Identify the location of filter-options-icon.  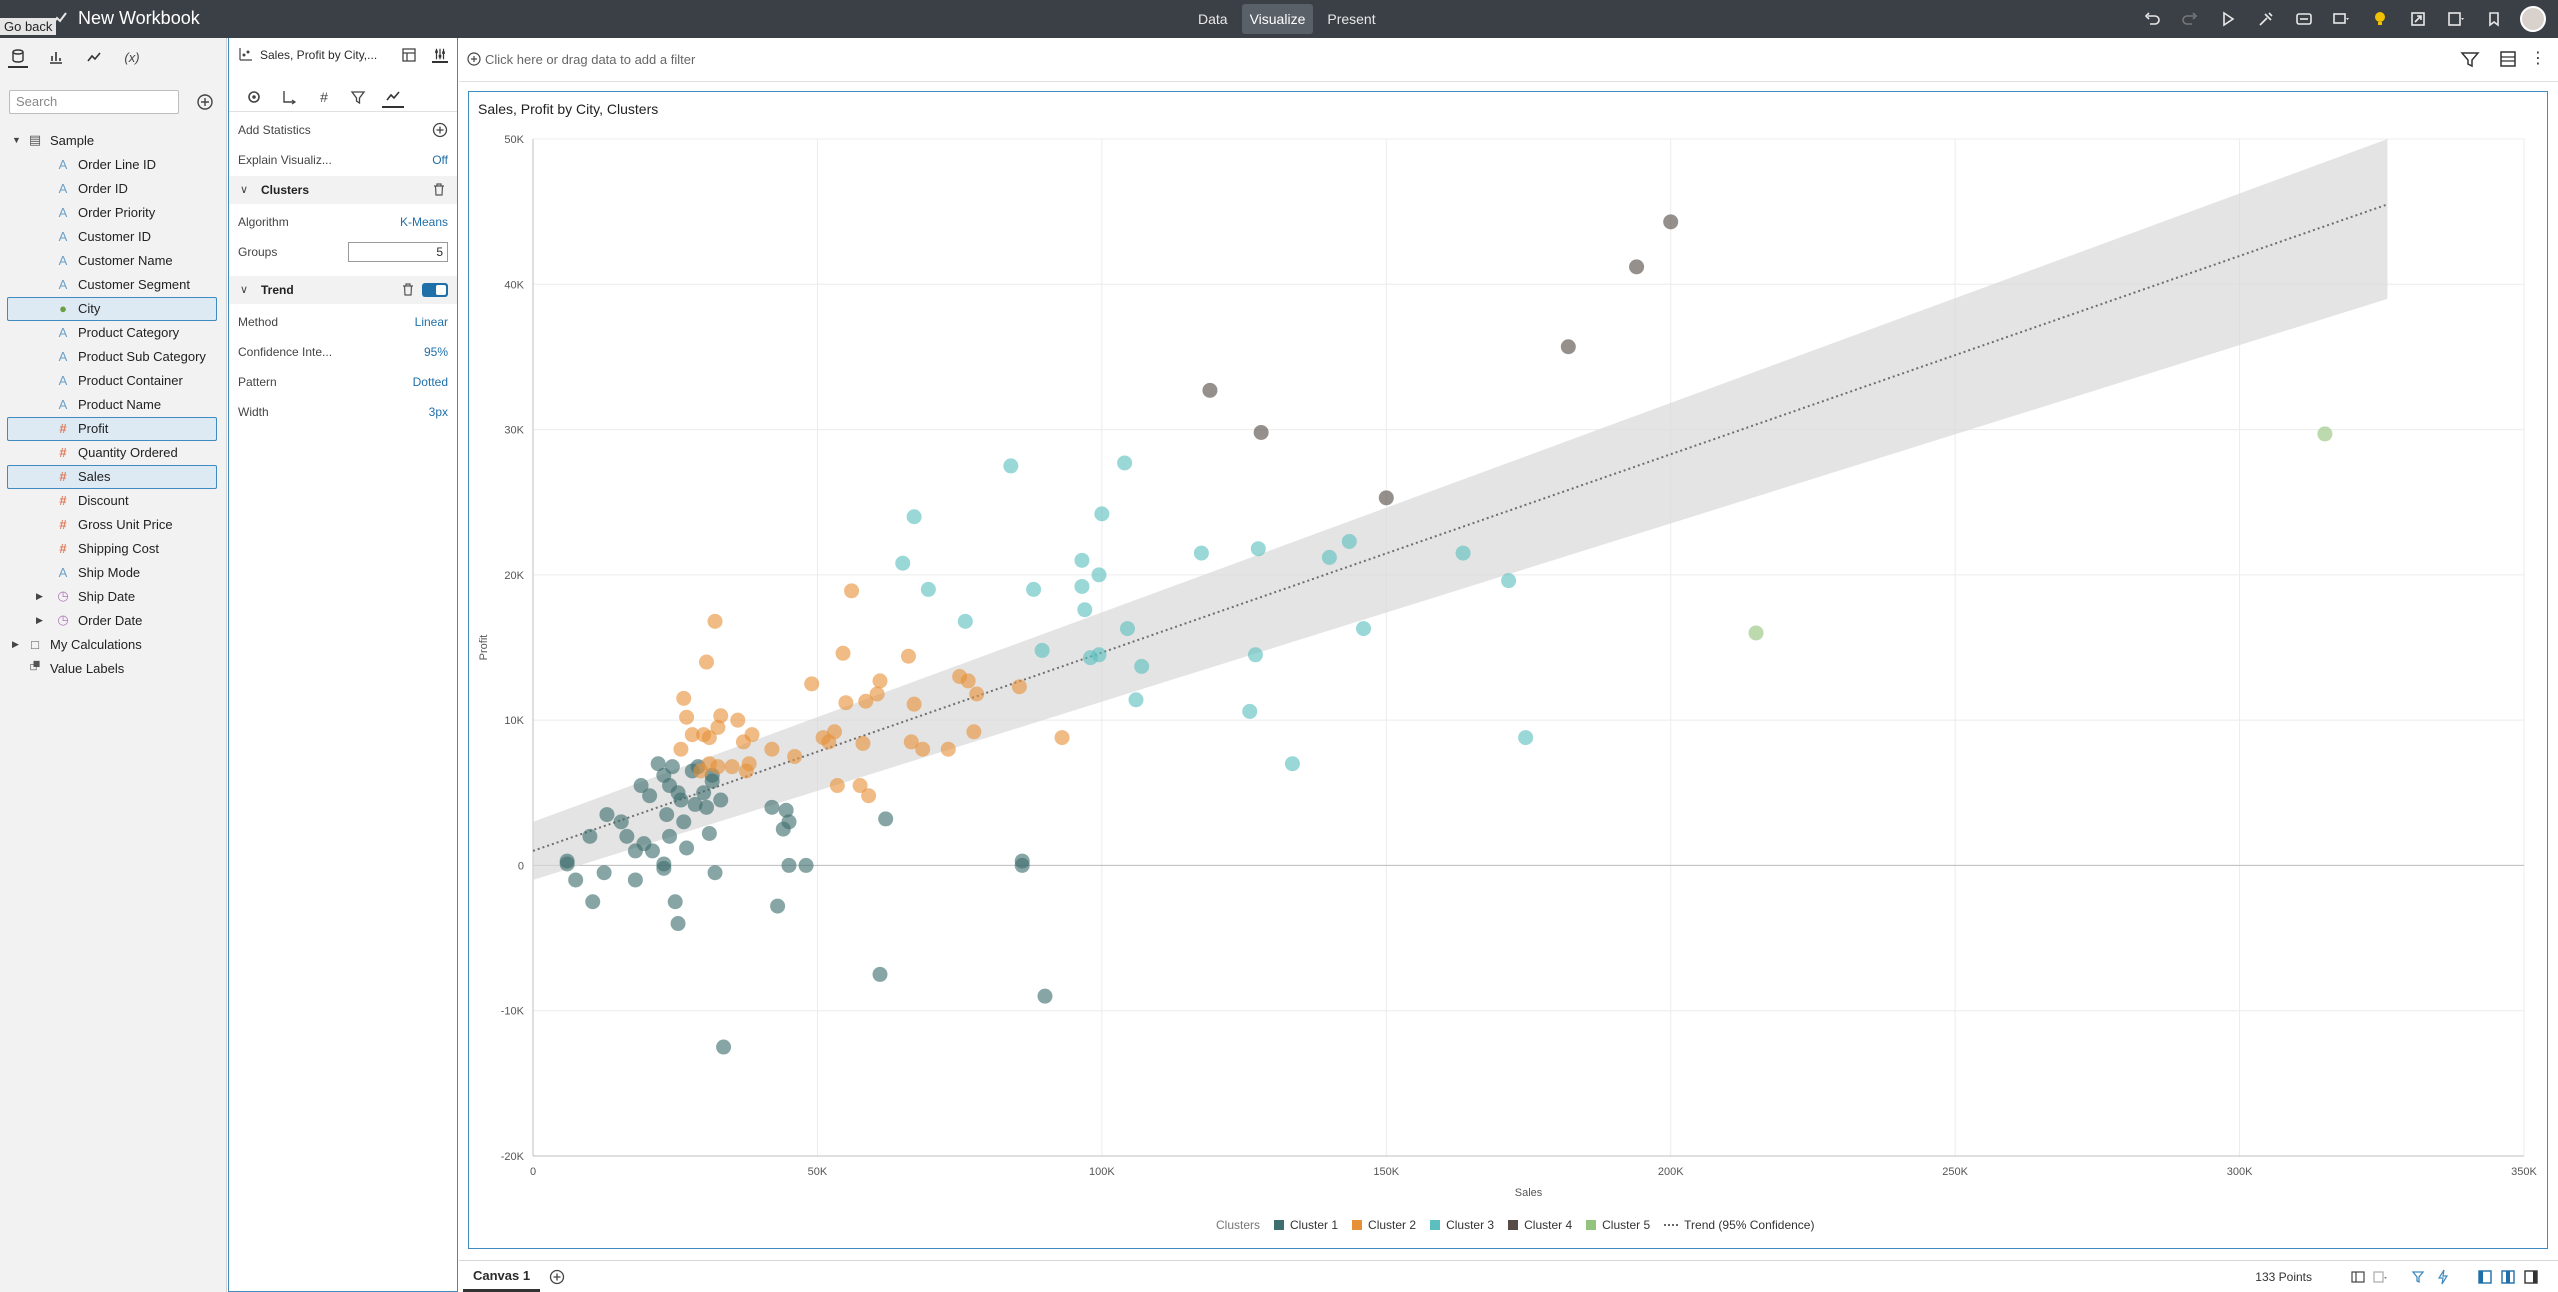
(2470, 59).